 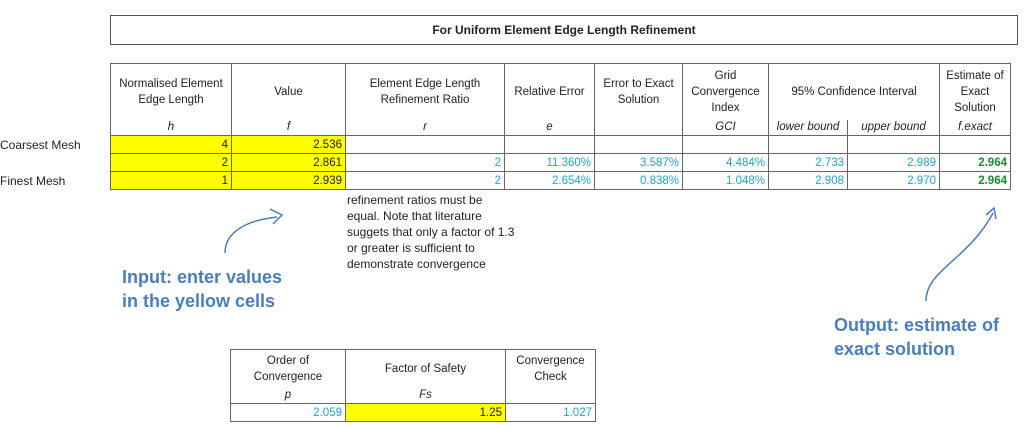 I want to click on cell-upper-finest: 2.970, so click(x=893, y=180).